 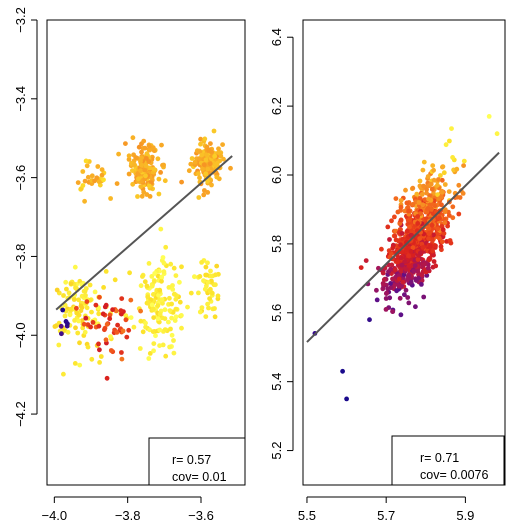 What do you see at coordinates (276, 244) in the screenshot?
I see `y-tick-label: 5.8` at bounding box center [276, 244].